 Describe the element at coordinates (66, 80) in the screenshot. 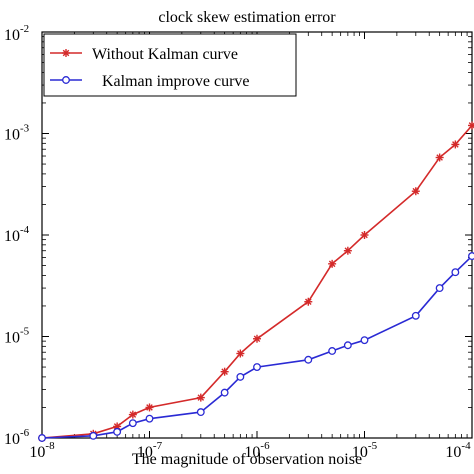

I see `legend-kalman-marker` at that location.